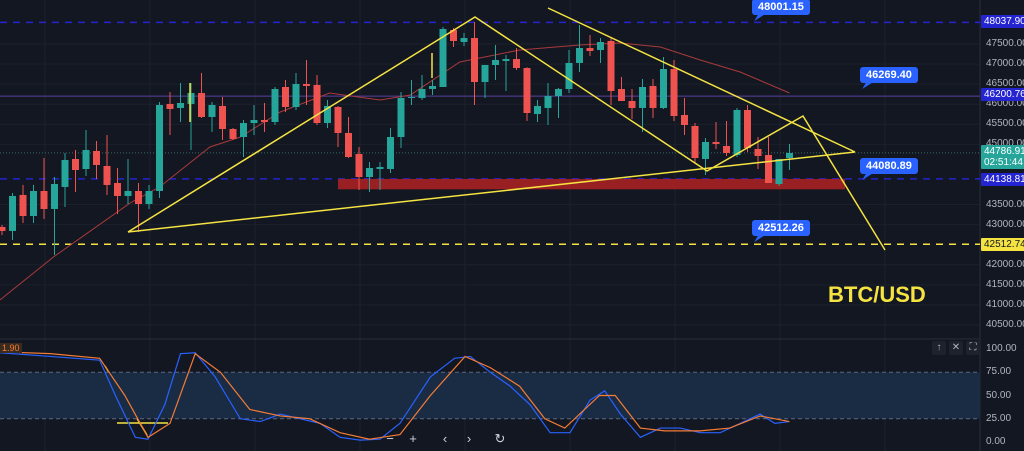  What do you see at coordinates (939, 348) in the screenshot?
I see `move-pane-up-button: ↑` at bounding box center [939, 348].